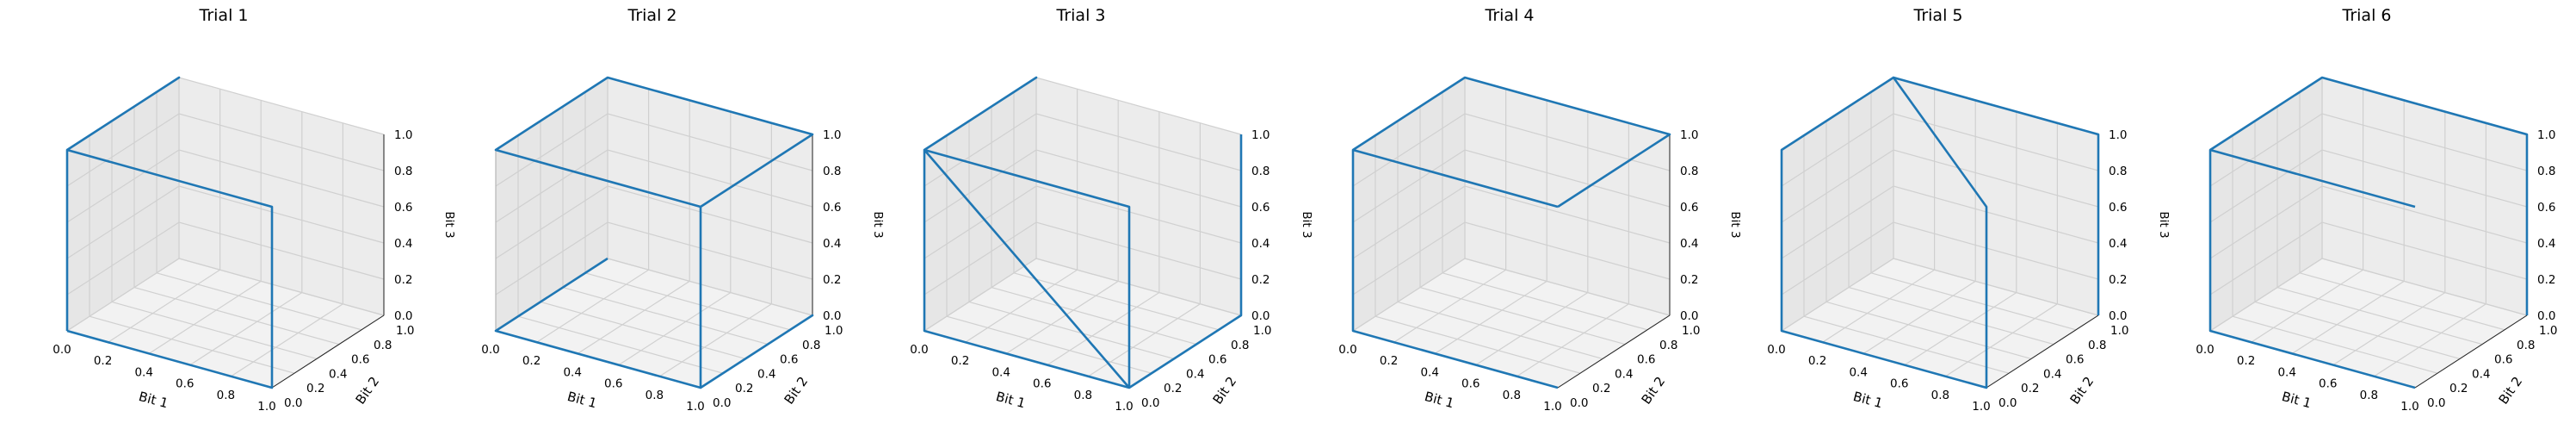  Describe the element at coordinates (832, 171) in the screenshot. I see `z-tick-label: 0.8` at that location.